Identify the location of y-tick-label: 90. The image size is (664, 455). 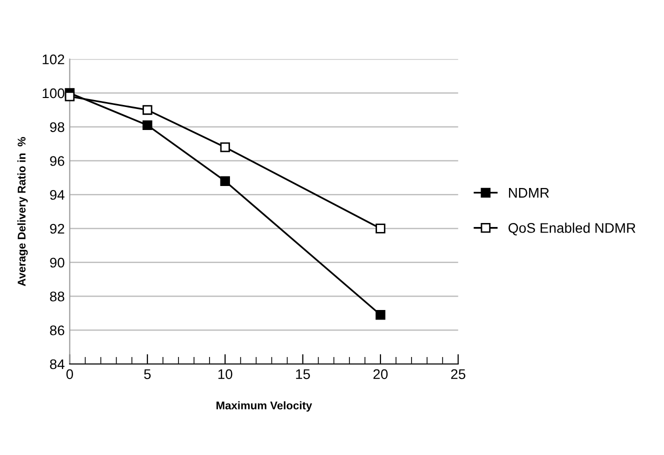
(57, 263).